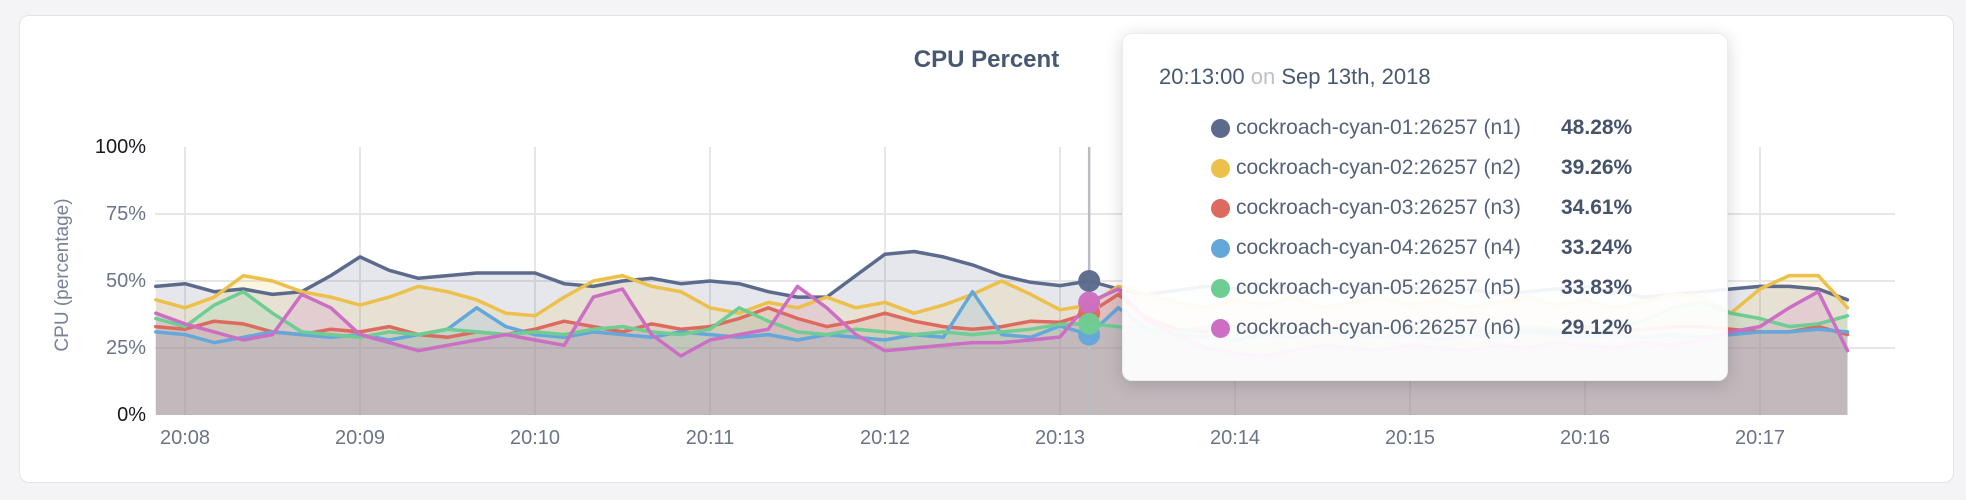 The height and width of the screenshot is (500, 1966). What do you see at coordinates (986, 59) in the screenshot?
I see `chart-title: CPU Percent` at bounding box center [986, 59].